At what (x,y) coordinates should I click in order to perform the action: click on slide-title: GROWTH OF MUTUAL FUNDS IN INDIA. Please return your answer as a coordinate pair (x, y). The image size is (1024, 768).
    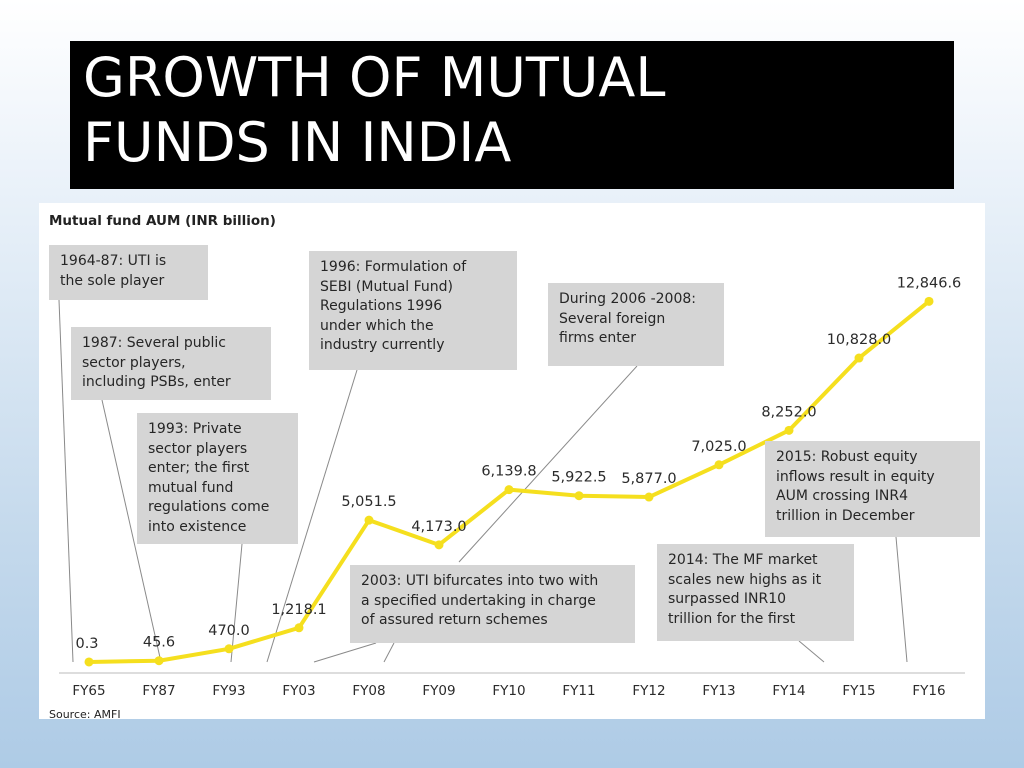
    Looking at the image, I should click on (374, 110).